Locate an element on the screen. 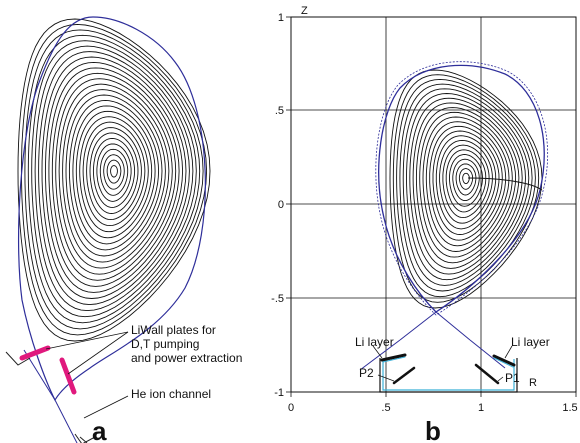 The width and height of the screenshot is (580, 443). panel-b-divertor-box is located at coordinates (448, 375).